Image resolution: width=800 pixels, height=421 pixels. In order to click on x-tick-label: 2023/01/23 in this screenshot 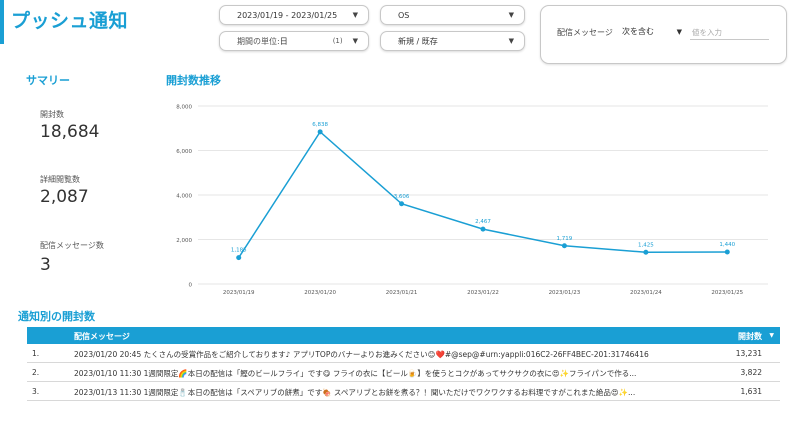, I will do `click(565, 293)`.